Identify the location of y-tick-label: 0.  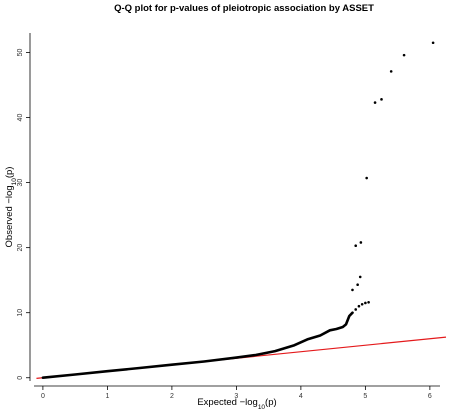
(20, 378).